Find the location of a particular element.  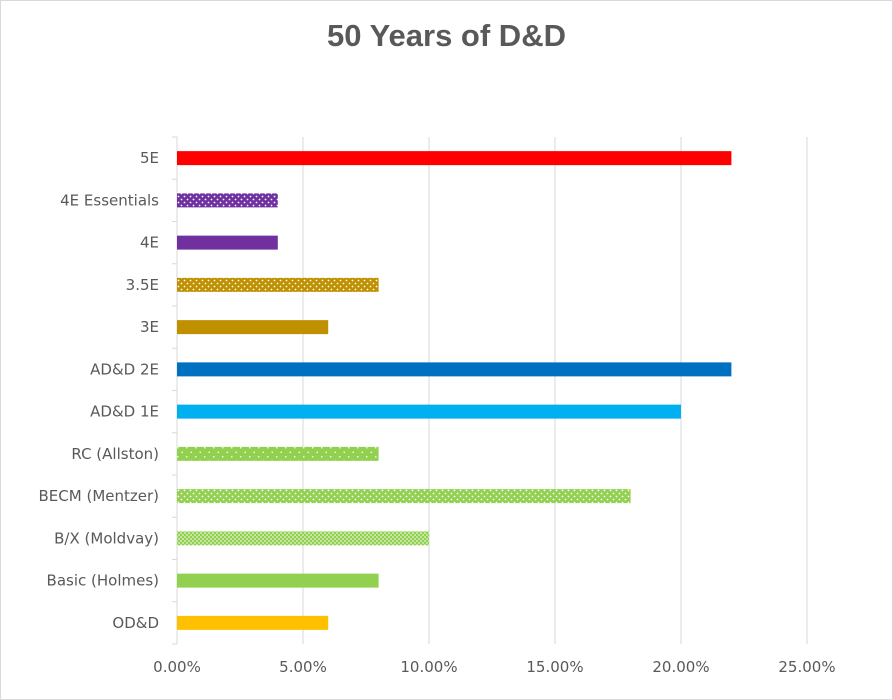

category-label: OD&D is located at coordinates (135, 623).